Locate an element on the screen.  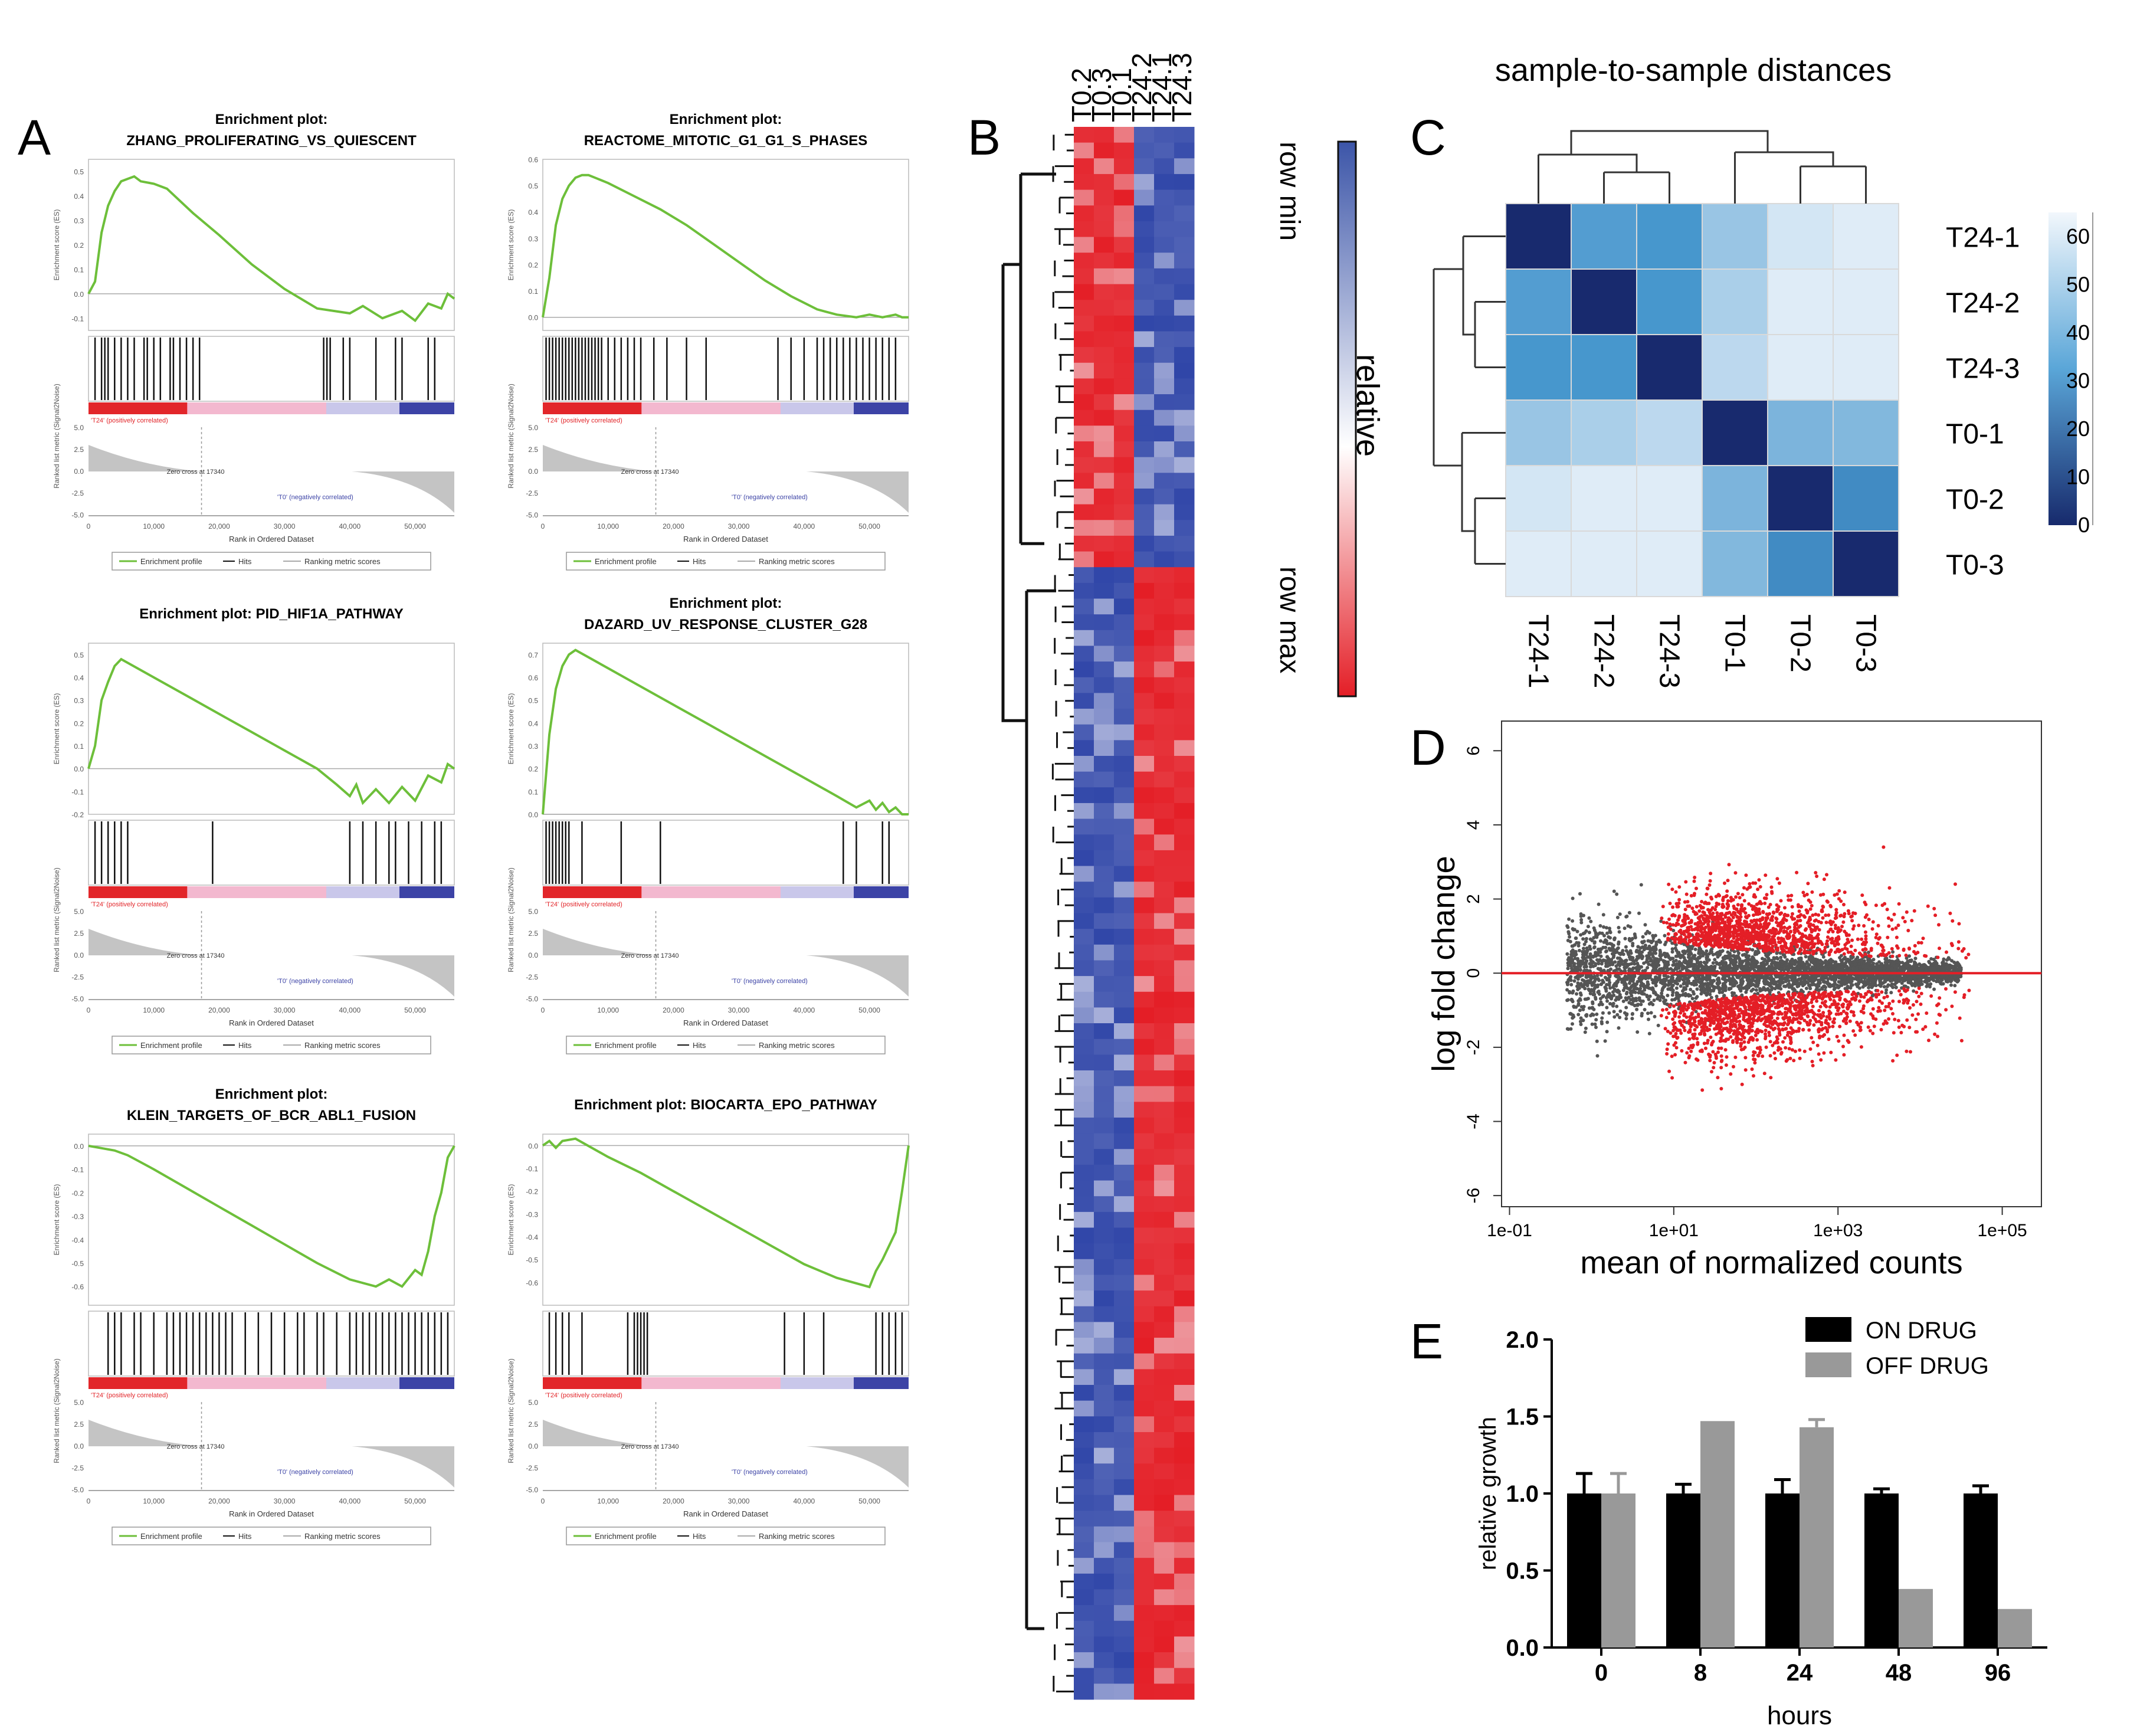
distance-row-label: T0-2 is located at coordinates (1975, 500).